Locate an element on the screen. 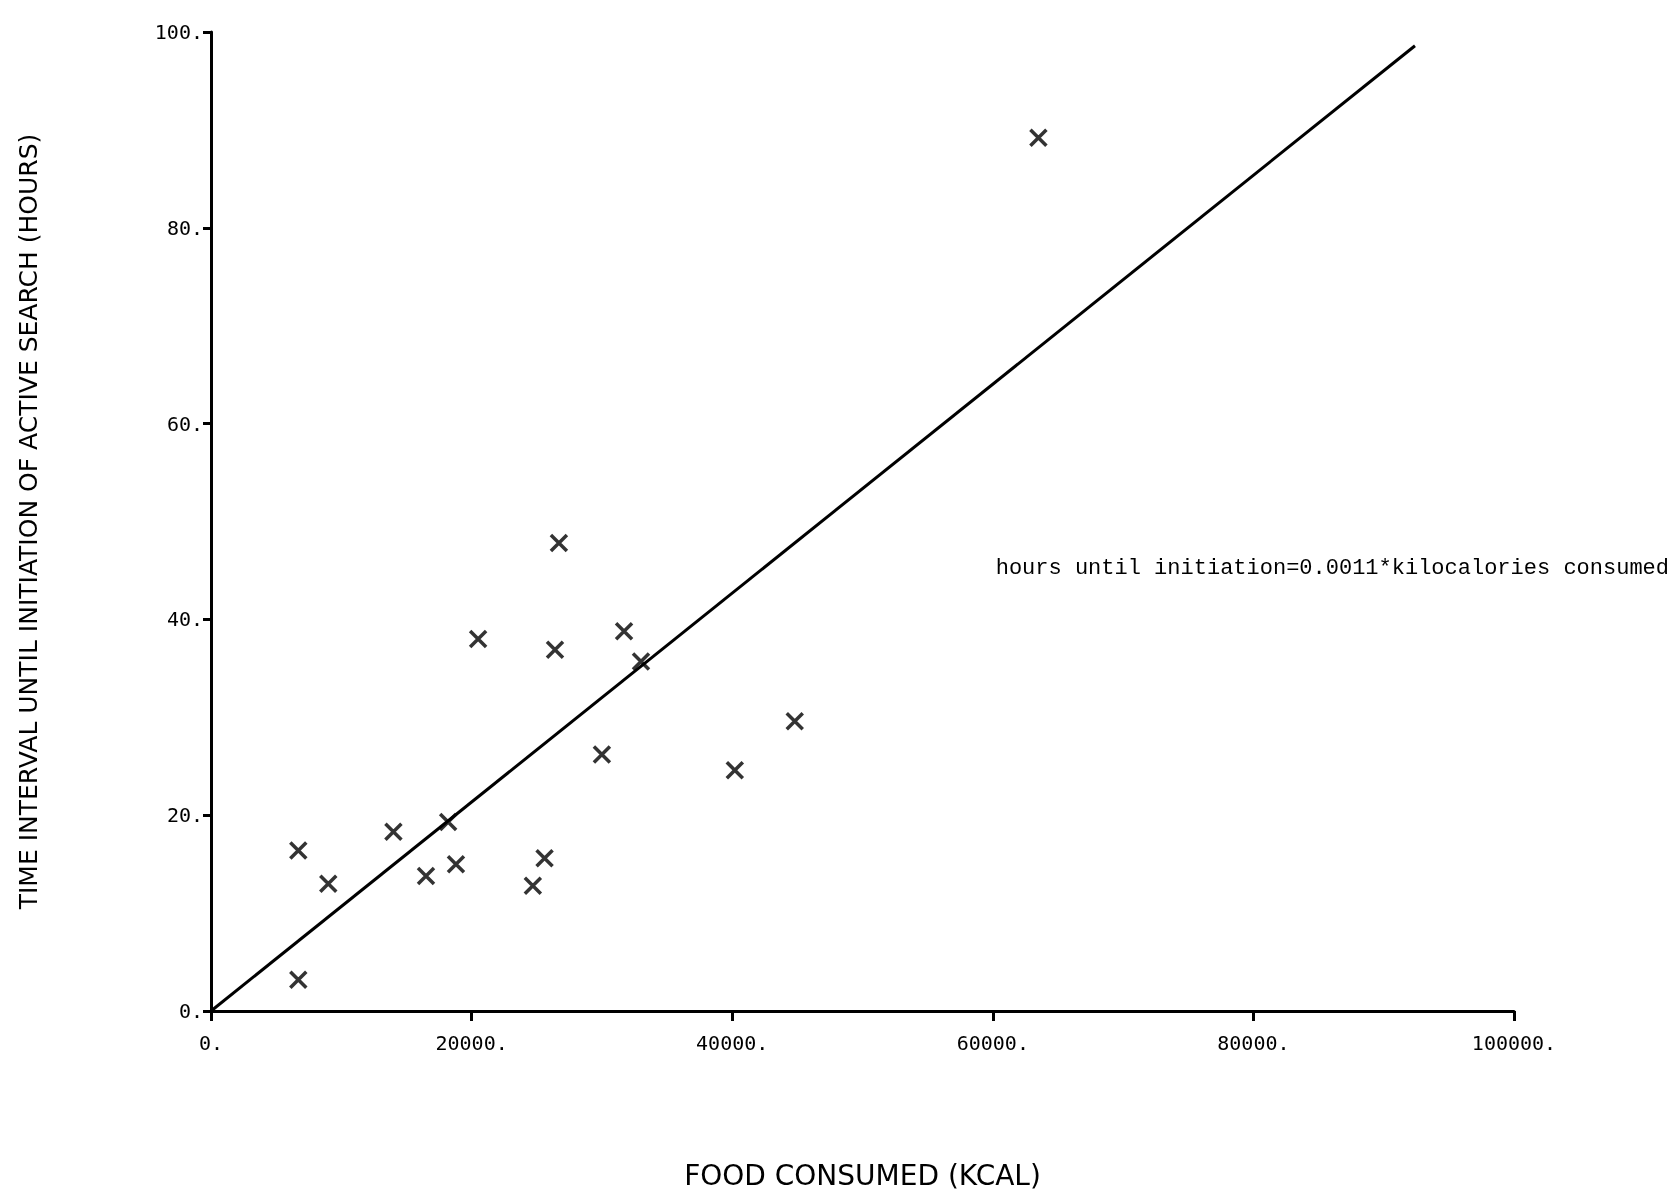  y-tick-label: 60. is located at coordinates (184, 423).